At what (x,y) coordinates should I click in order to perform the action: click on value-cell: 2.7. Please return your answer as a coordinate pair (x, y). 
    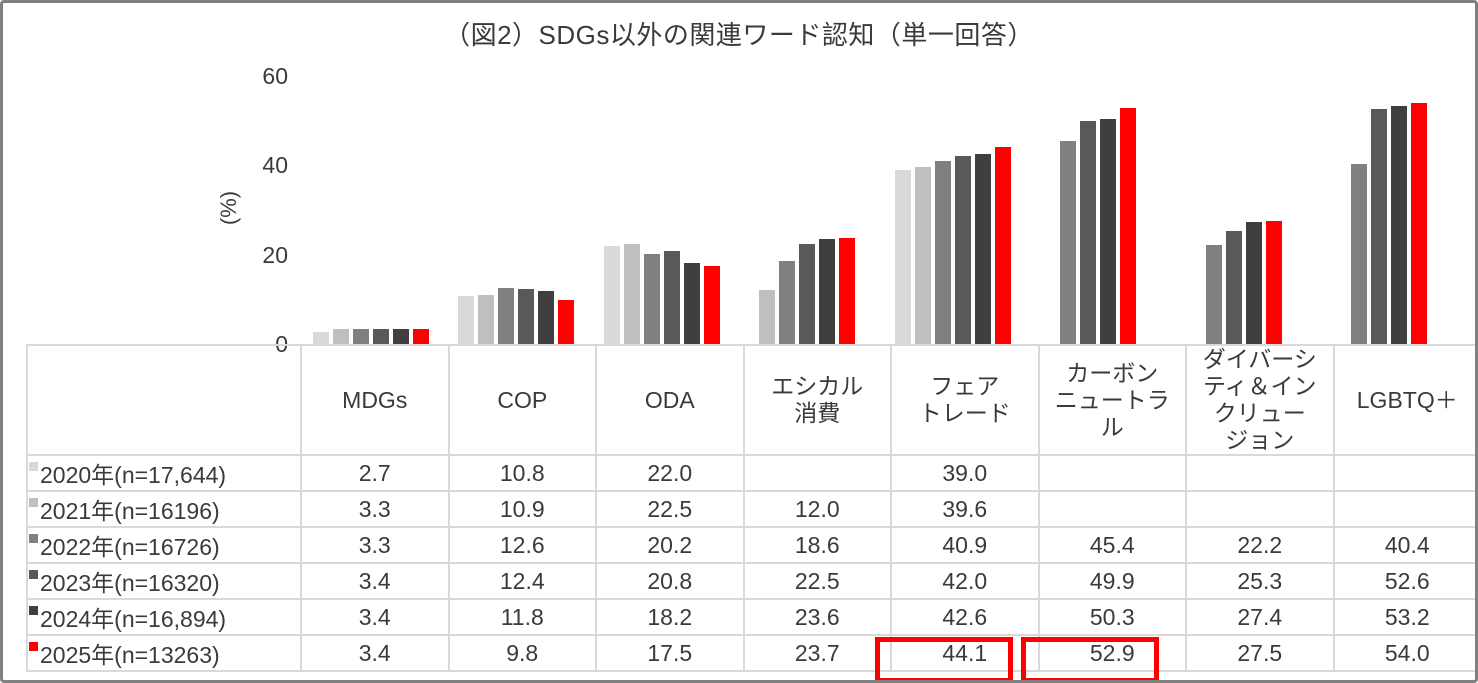
    Looking at the image, I should click on (375, 473).